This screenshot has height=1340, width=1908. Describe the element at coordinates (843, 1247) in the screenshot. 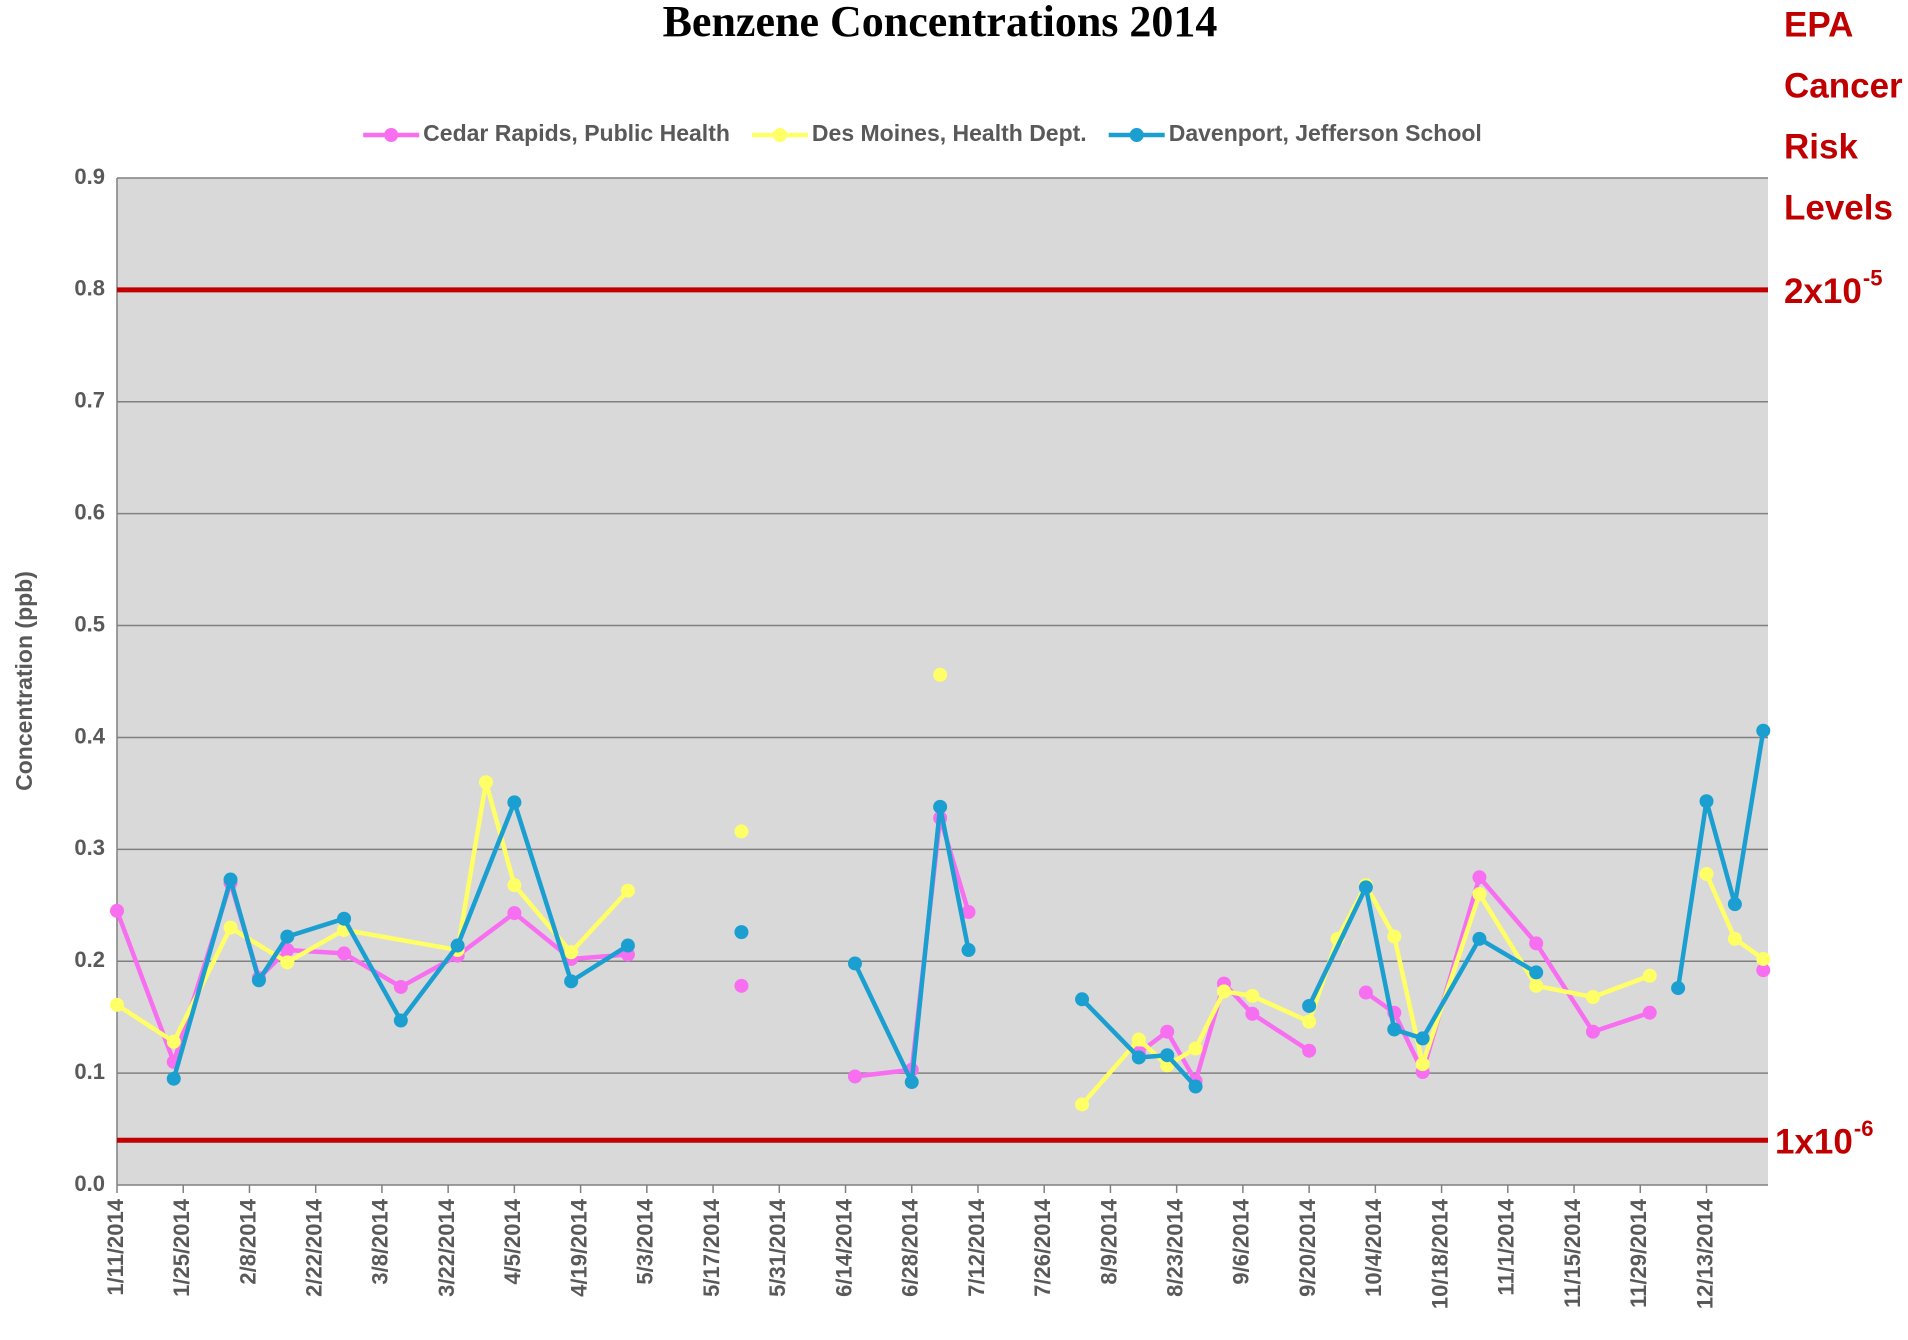

I see `x-tick-label: 6/14/2014` at that location.